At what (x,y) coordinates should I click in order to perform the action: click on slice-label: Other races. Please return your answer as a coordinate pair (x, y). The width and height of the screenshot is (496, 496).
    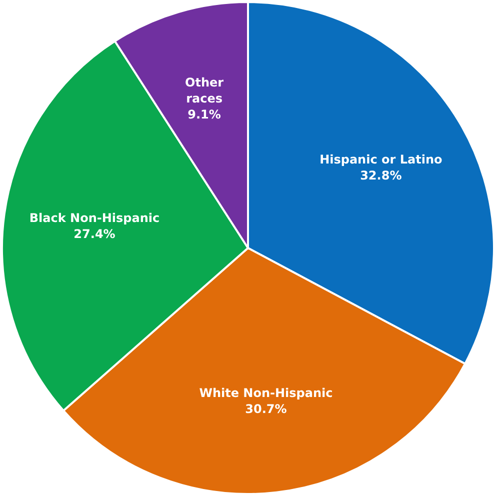
    Looking at the image, I should click on (204, 90).